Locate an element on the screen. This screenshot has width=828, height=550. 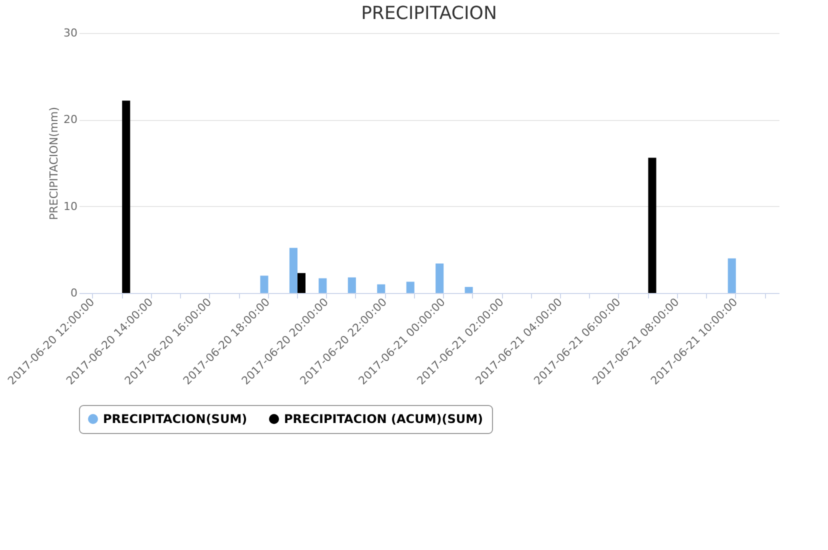
y-axis-title: PRECIPITACION(mm) is located at coordinates (54, 163).